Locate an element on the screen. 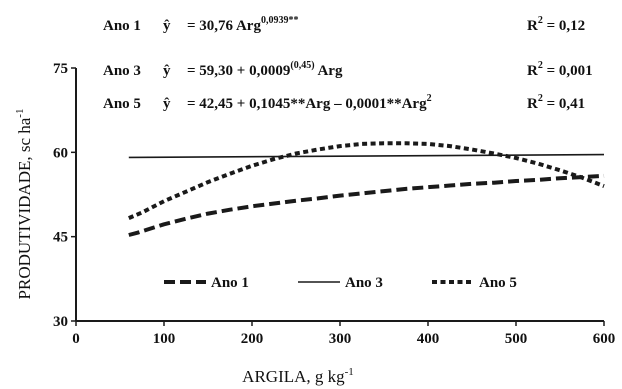  y-tick-label: 60 is located at coordinates (60, 153).